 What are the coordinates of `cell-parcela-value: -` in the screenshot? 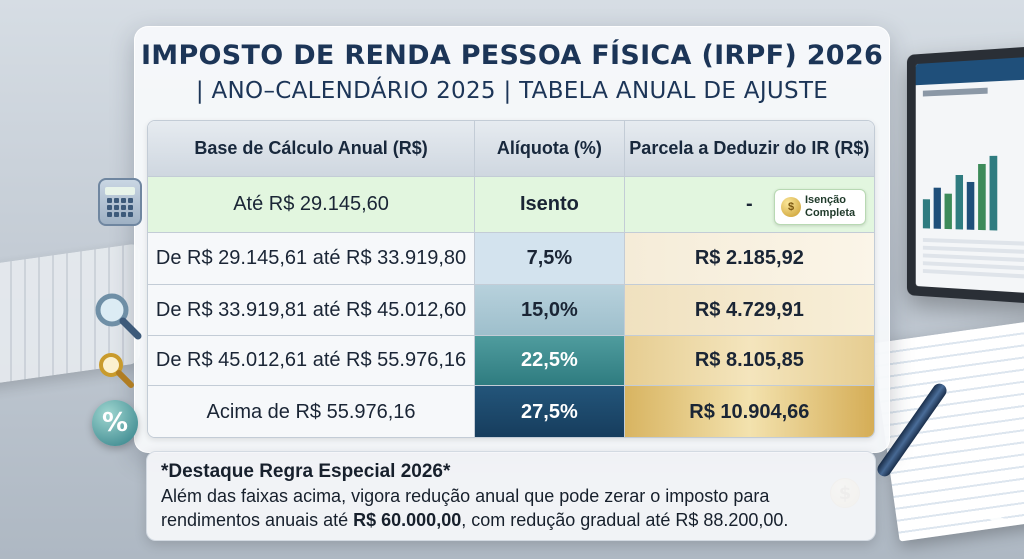 It's located at (749, 204).